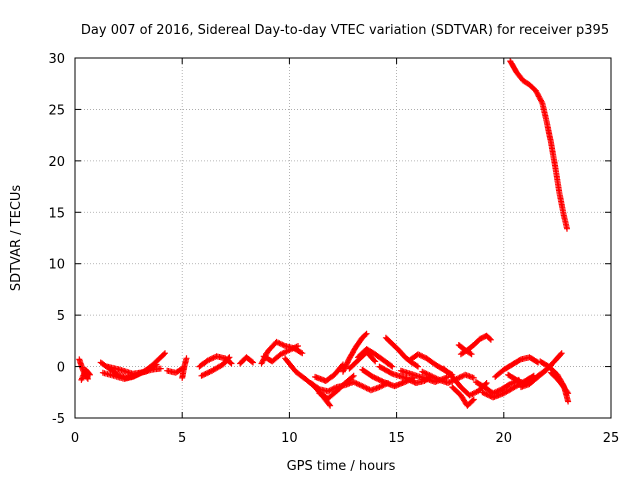  What do you see at coordinates (56, 59) in the screenshot?
I see `y-tick-label: 30` at bounding box center [56, 59].